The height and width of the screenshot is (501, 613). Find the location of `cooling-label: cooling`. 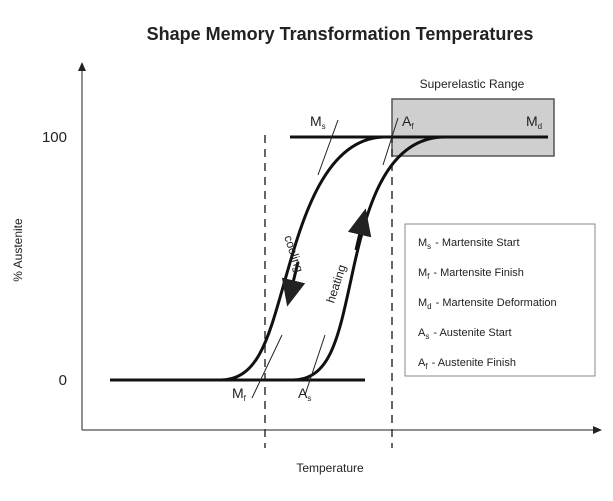

cooling-label: cooling is located at coordinates (293, 254).